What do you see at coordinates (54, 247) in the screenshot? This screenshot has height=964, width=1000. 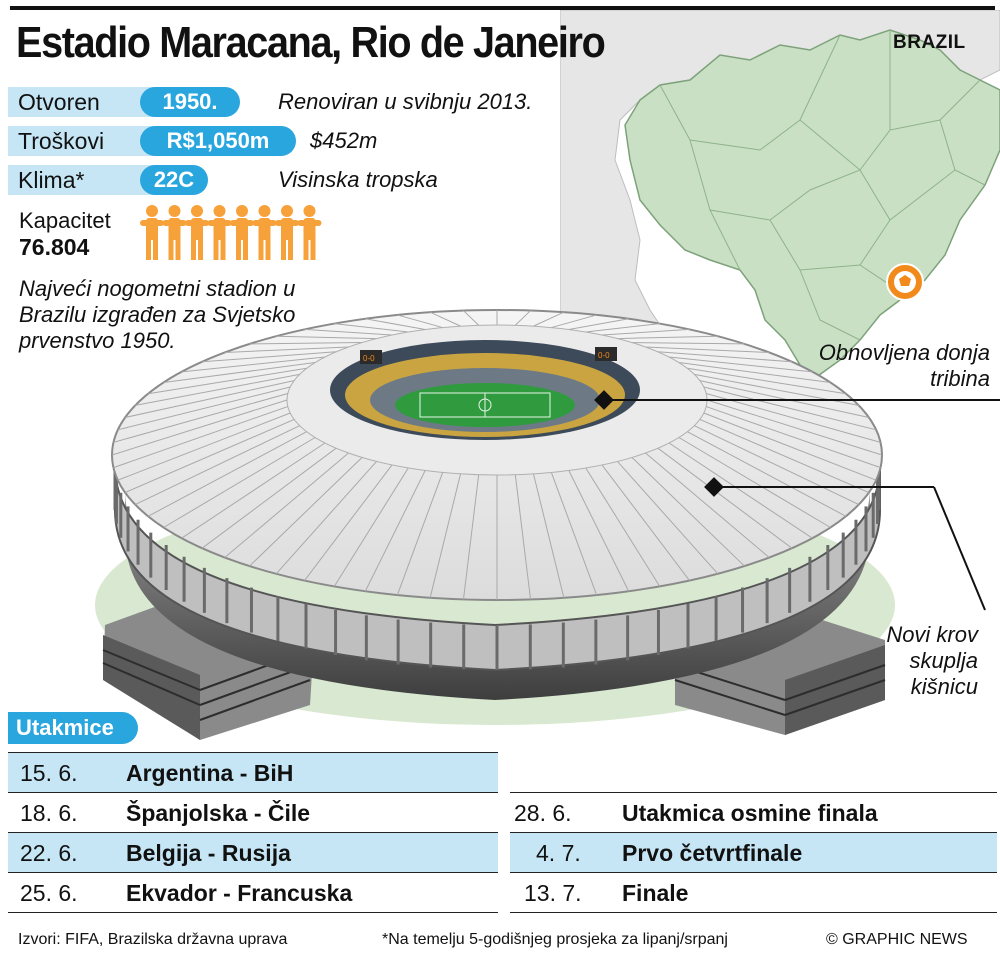 I see `capacity-value: 76.804` at bounding box center [54, 247].